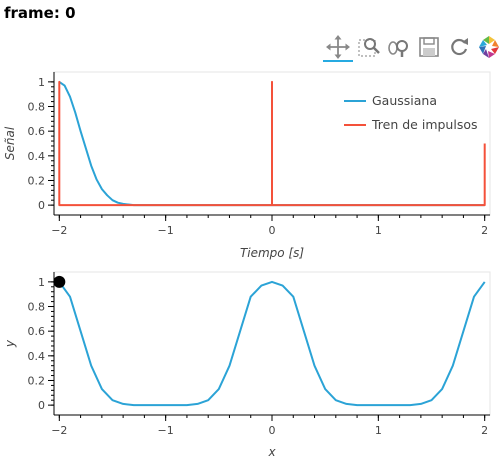 The width and height of the screenshot is (500, 462). I want to click on save-icon, so click(429, 47).